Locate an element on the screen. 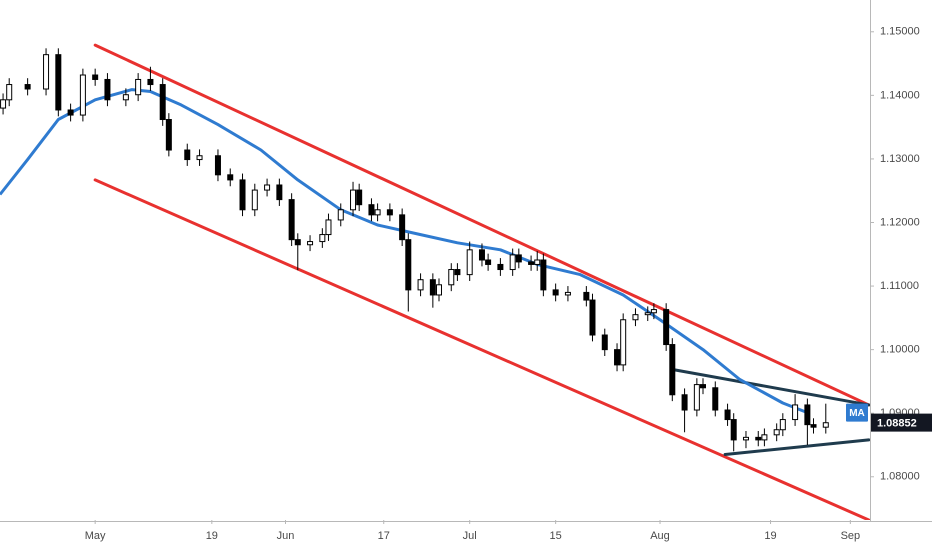 The height and width of the screenshot is (550, 932). y-tick-label: 1.15000 is located at coordinates (900, 32).